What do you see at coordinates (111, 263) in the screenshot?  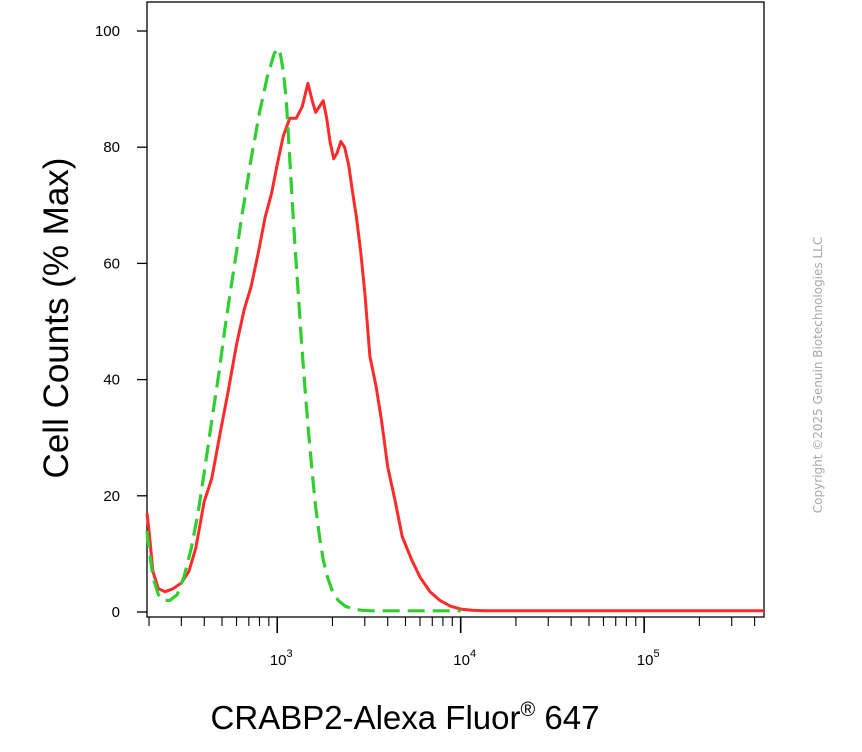 I see `y-tick-label: 60` at bounding box center [111, 263].